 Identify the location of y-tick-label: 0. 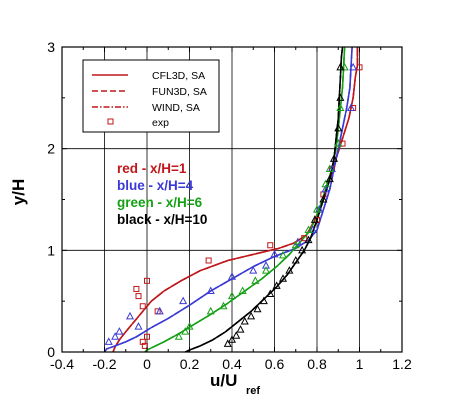
(51, 352).